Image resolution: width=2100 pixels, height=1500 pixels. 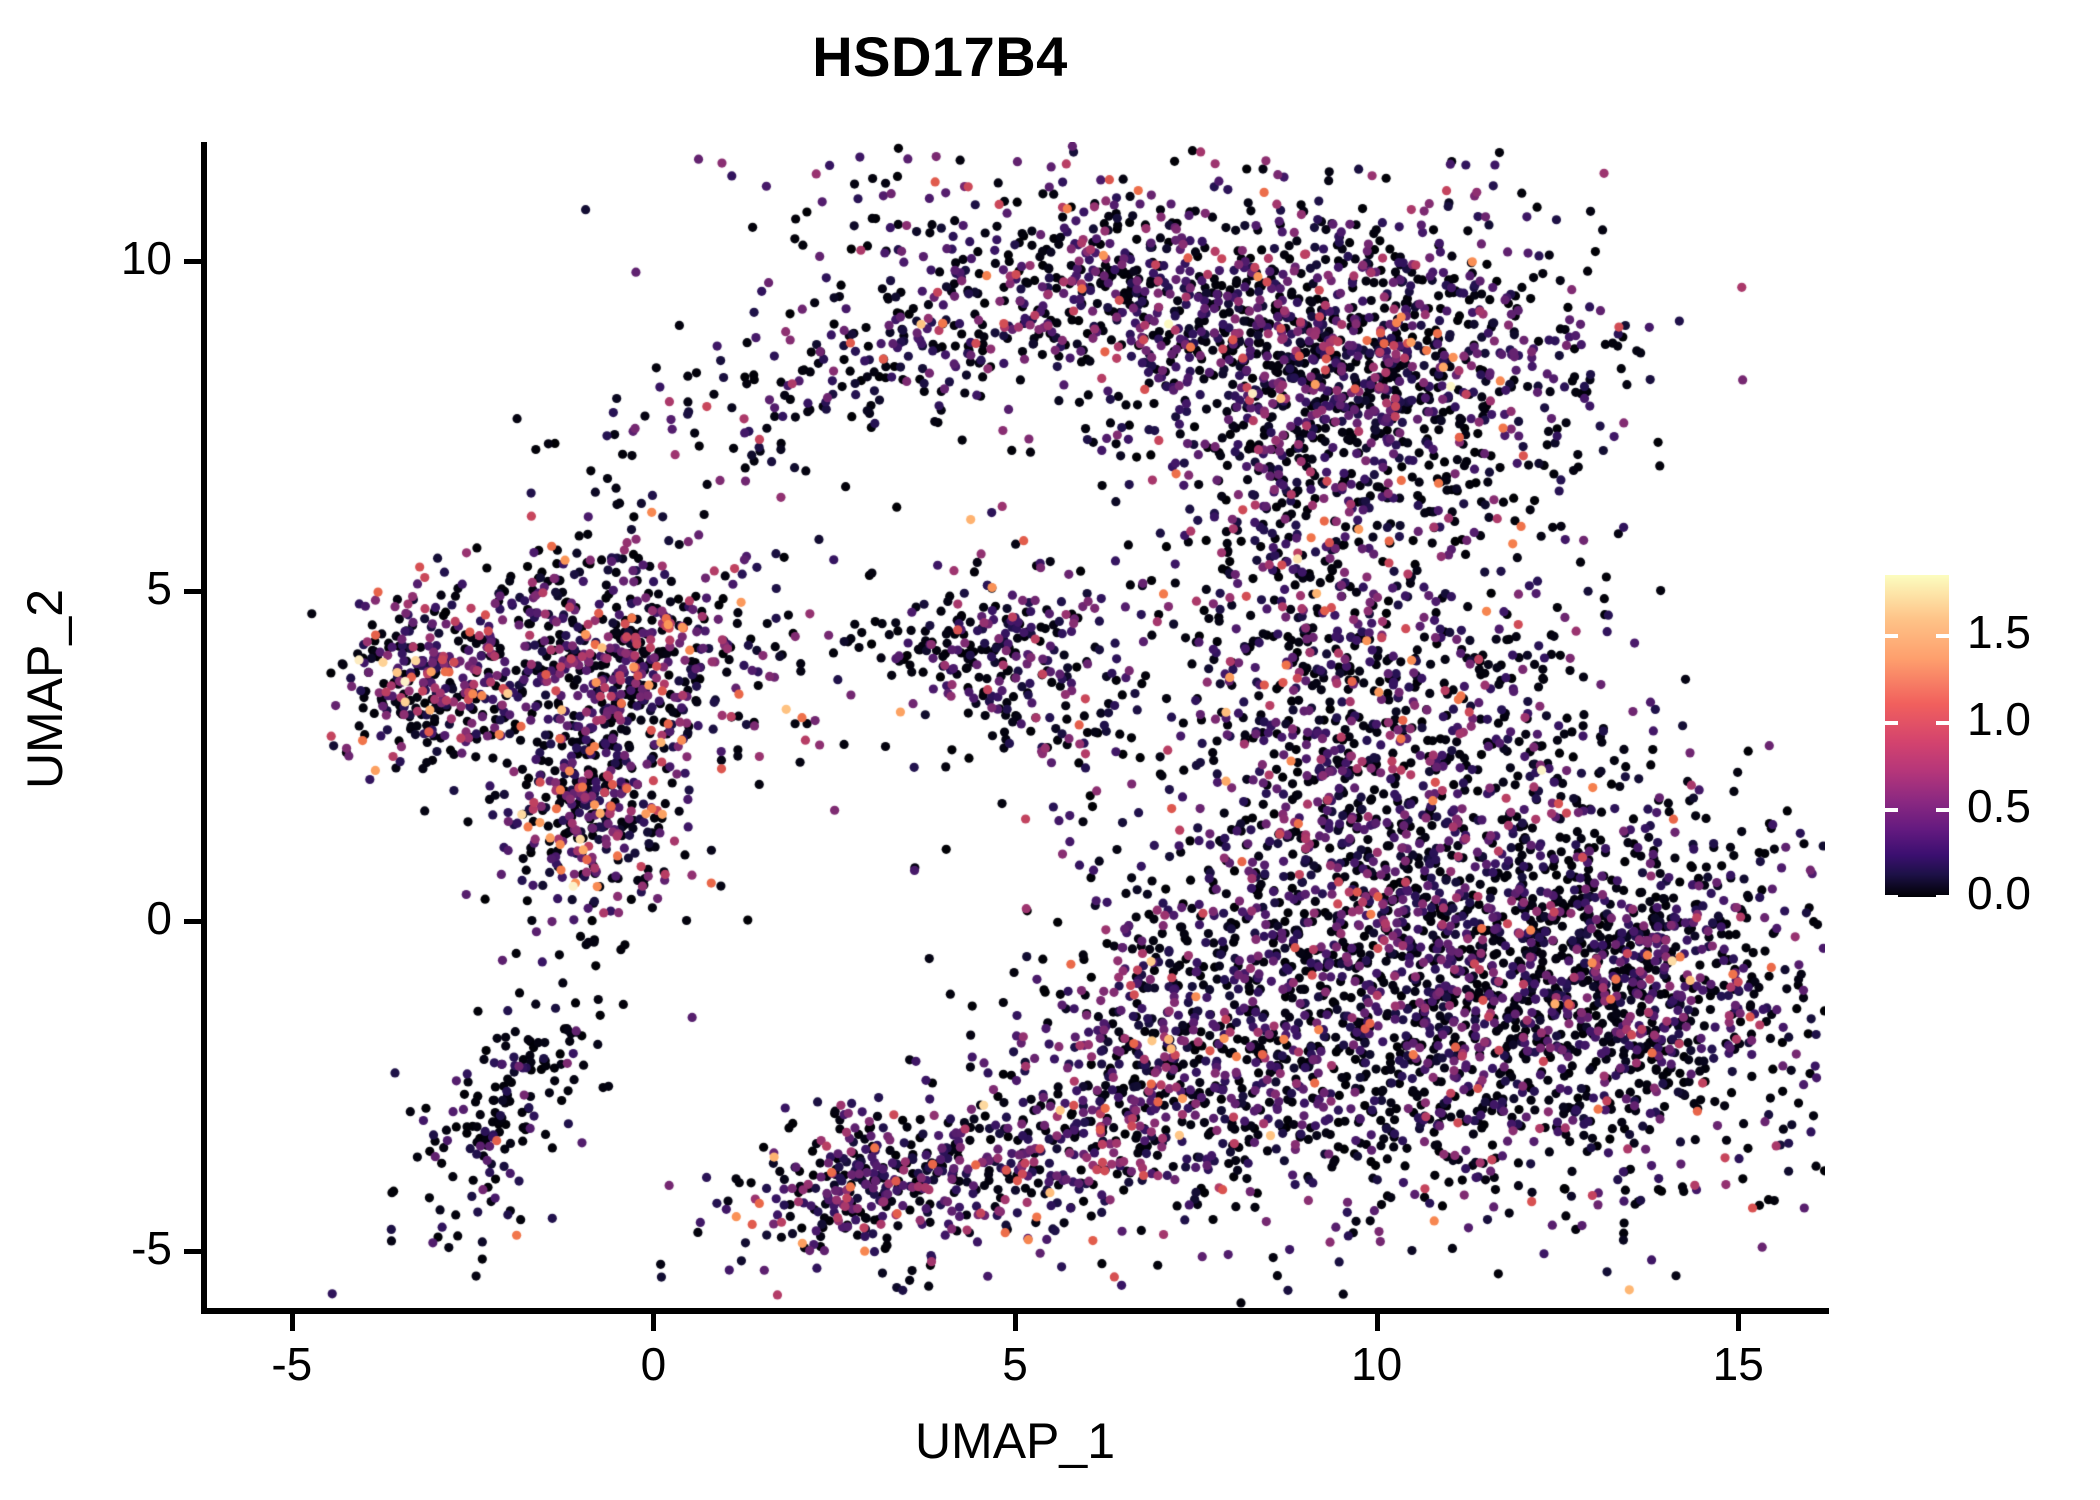 What do you see at coordinates (292, 1364) in the screenshot?
I see `x-tick-label: -5` at bounding box center [292, 1364].